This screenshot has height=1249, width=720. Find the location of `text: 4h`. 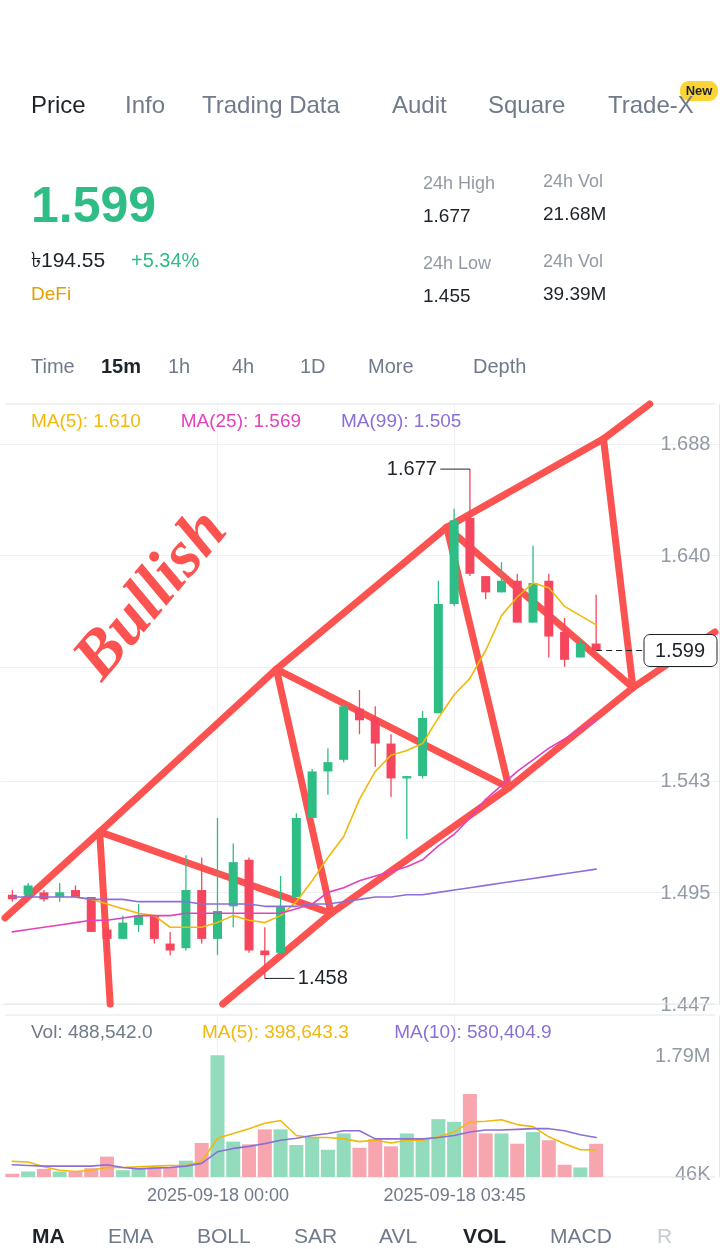

text: 4h is located at coordinates (243, 366).